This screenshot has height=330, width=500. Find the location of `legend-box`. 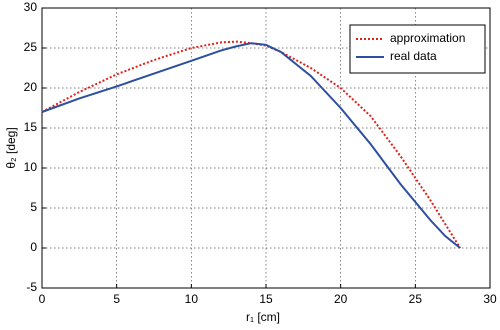

legend-box is located at coordinates (417, 49).